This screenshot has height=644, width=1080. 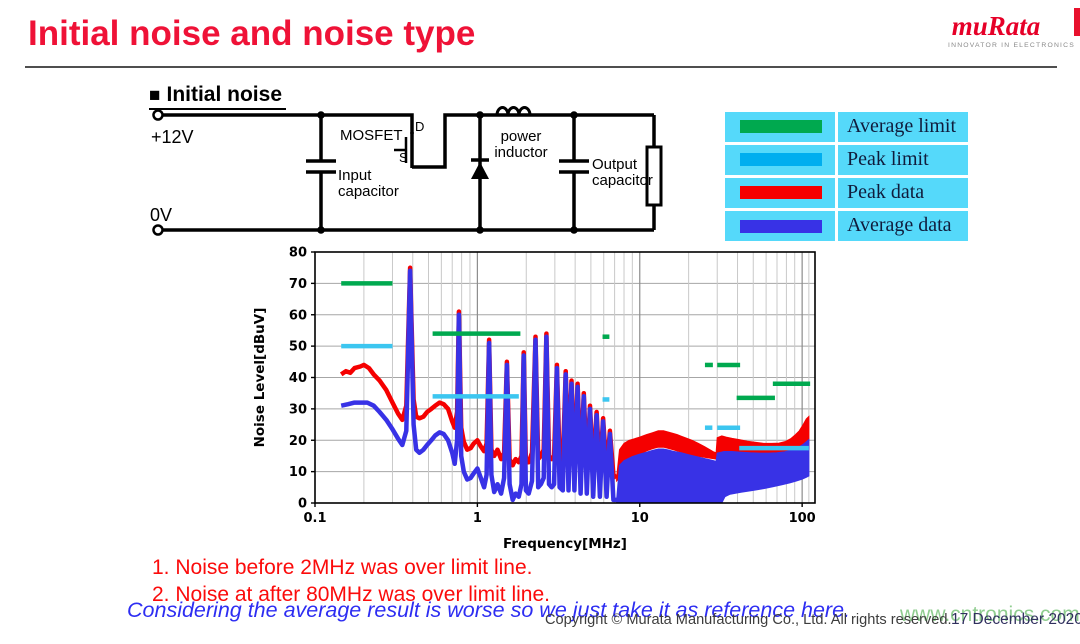 I want to click on vplus-label: +12V, so click(x=172, y=137).